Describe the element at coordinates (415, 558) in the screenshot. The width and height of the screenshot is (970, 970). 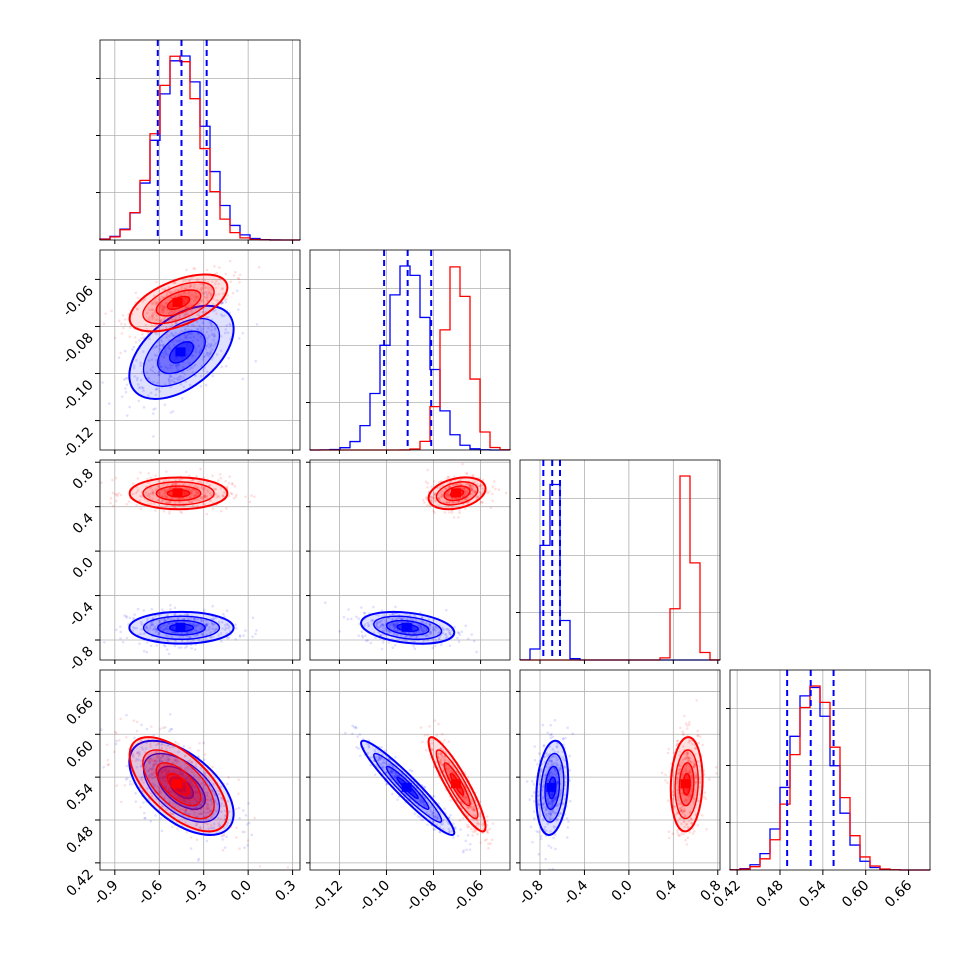
I see `panel-contents` at that location.